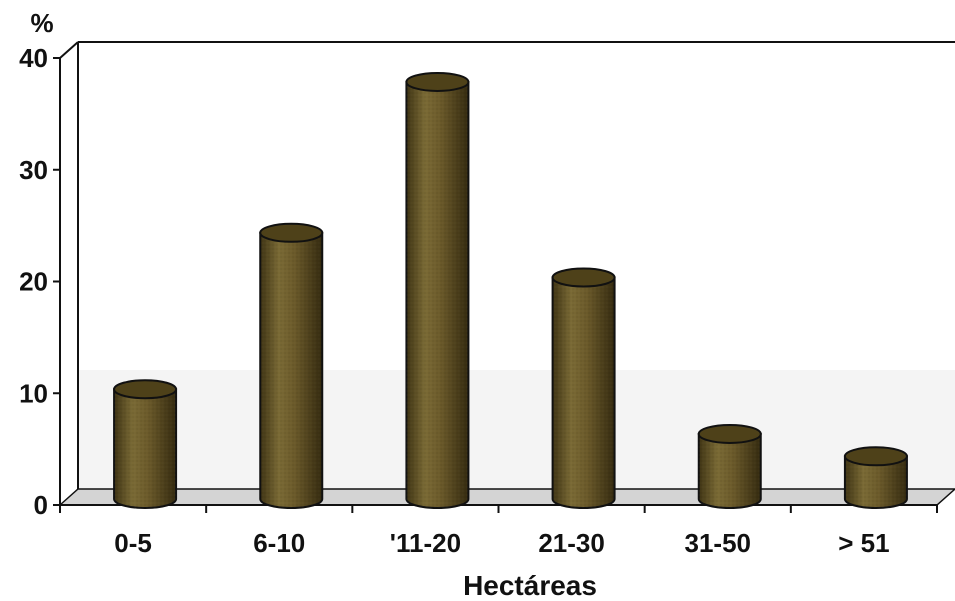 The width and height of the screenshot is (955, 601). What do you see at coordinates (33, 170) in the screenshot?
I see `y-tick-label: 30` at bounding box center [33, 170].